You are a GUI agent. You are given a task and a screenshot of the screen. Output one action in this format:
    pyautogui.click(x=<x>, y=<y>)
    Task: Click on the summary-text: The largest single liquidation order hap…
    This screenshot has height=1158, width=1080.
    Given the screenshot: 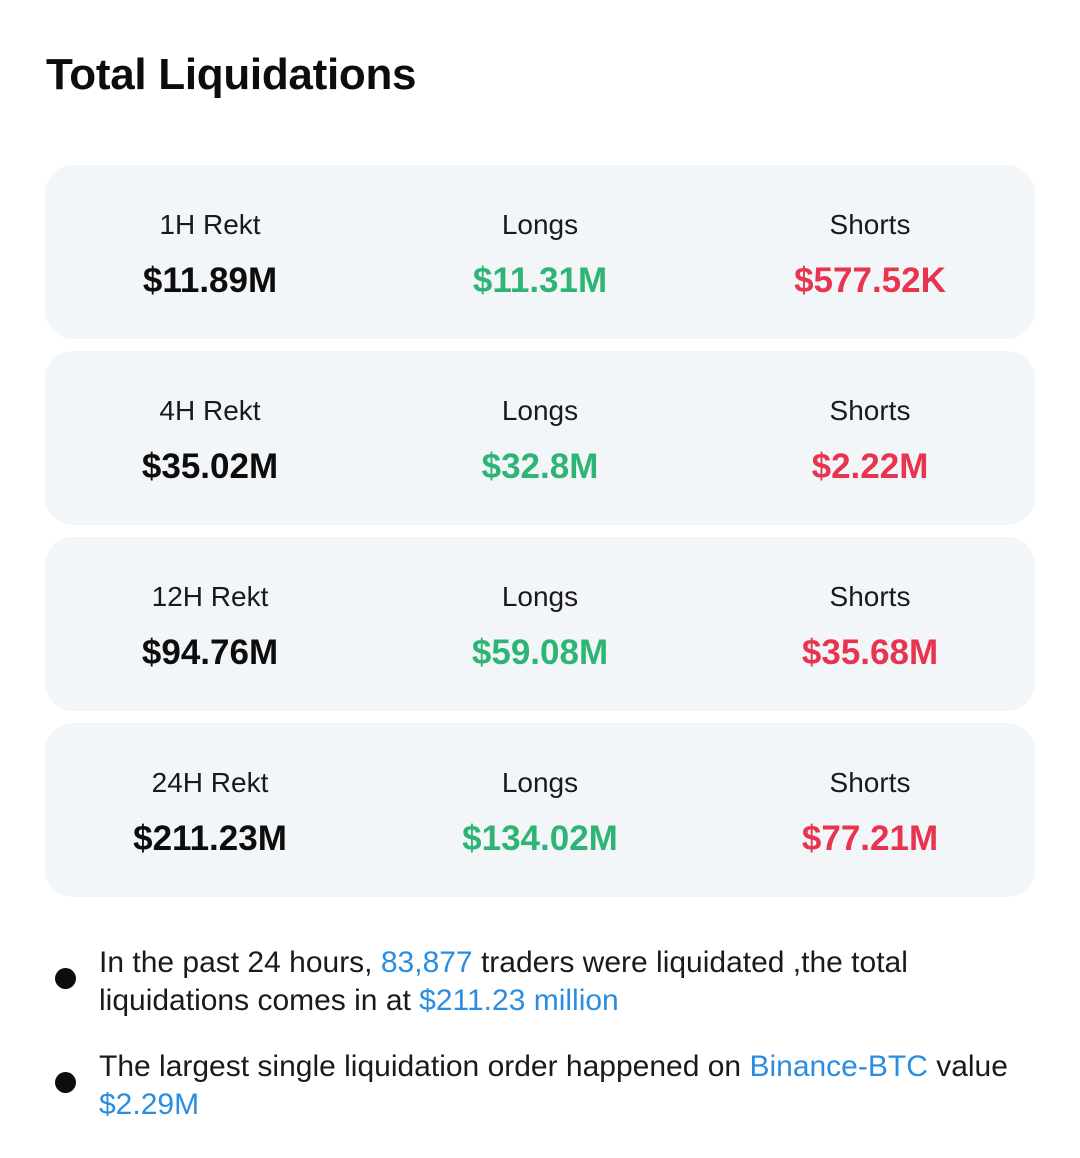 What is the action you would take?
    pyautogui.click(x=424, y=1066)
    